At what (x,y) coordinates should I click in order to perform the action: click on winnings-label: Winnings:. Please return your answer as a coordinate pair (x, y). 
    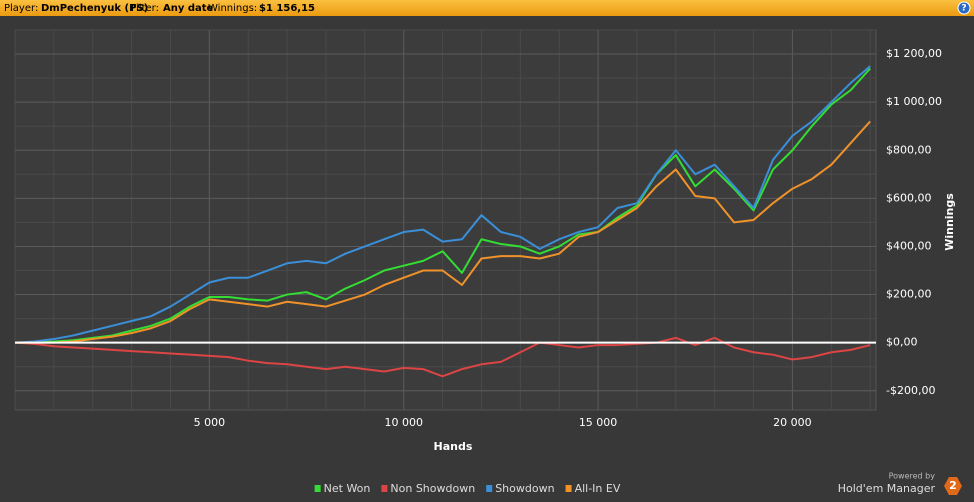
    Looking at the image, I should click on (232, 8).